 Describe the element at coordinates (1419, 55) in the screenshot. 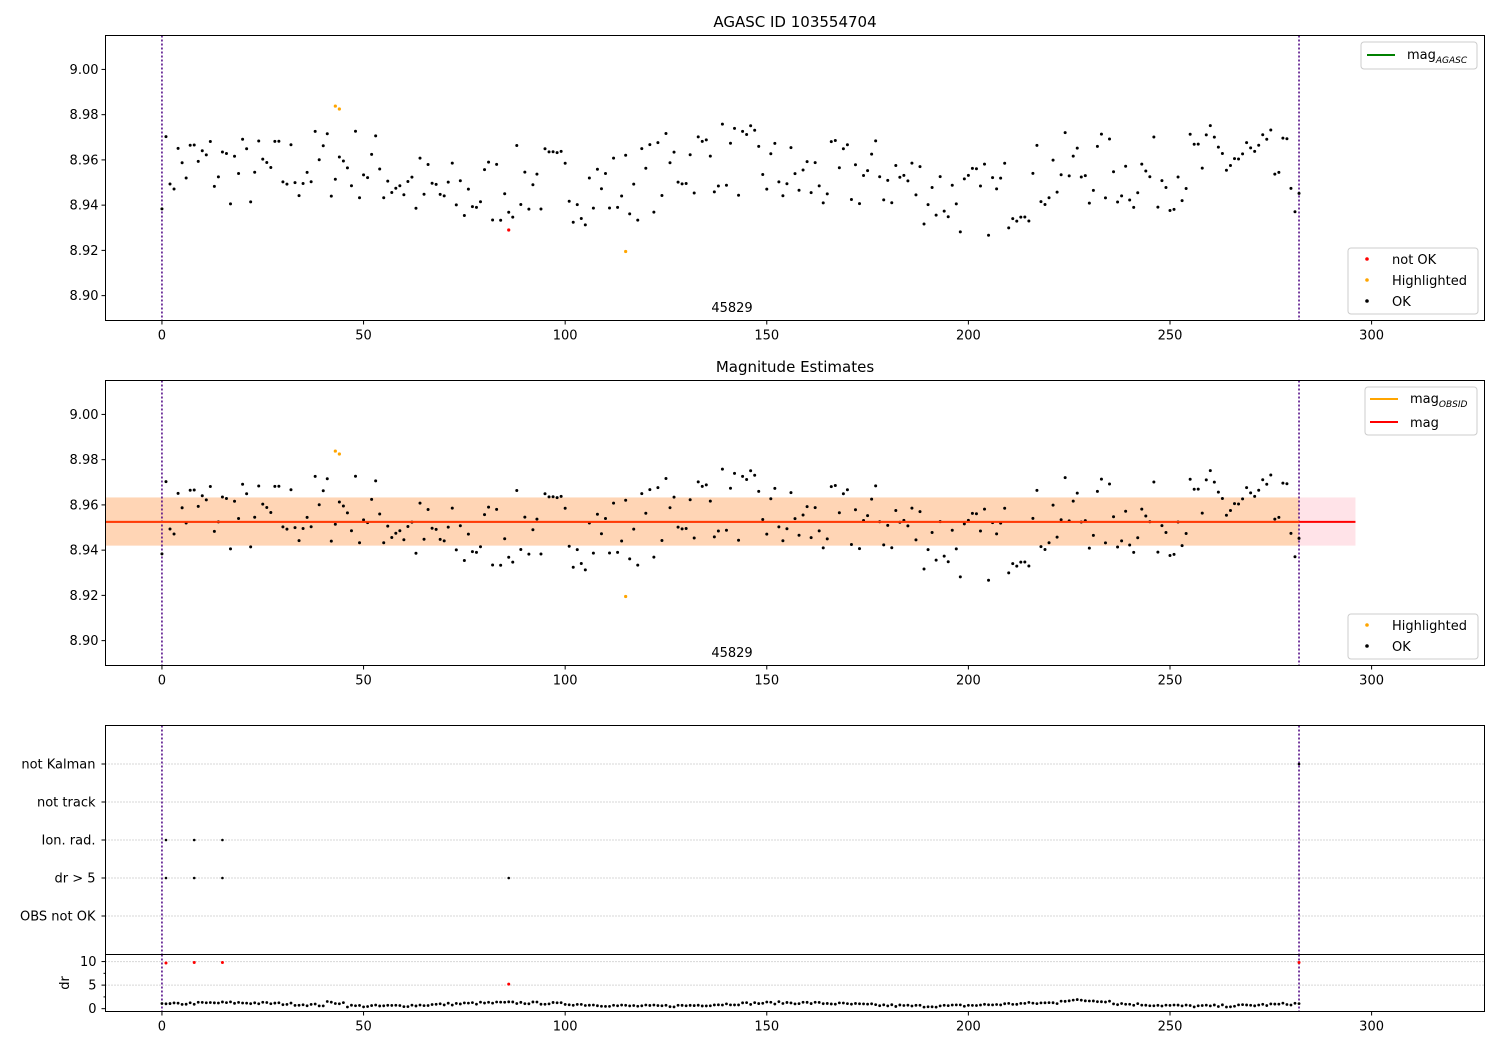

I see `agasc-legend-lines: magAGASC` at that location.